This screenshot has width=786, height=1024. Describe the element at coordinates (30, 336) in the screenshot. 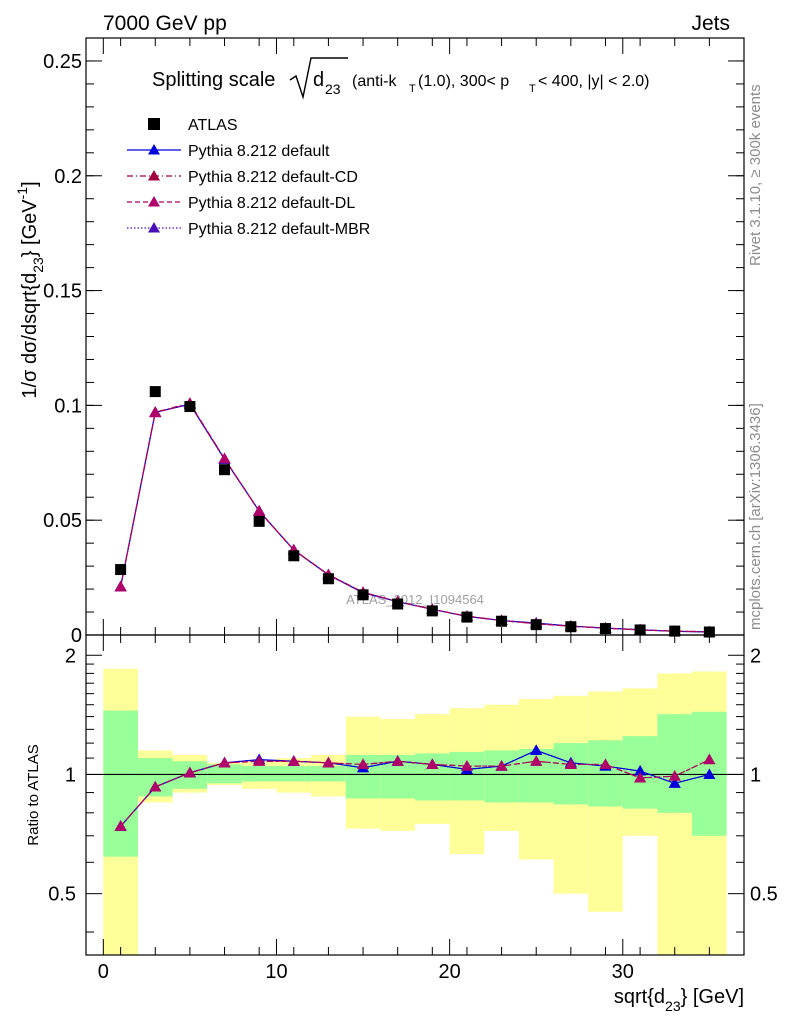

I see `ylabel-main: 1/σ dσ/dsqrt{d` at that location.